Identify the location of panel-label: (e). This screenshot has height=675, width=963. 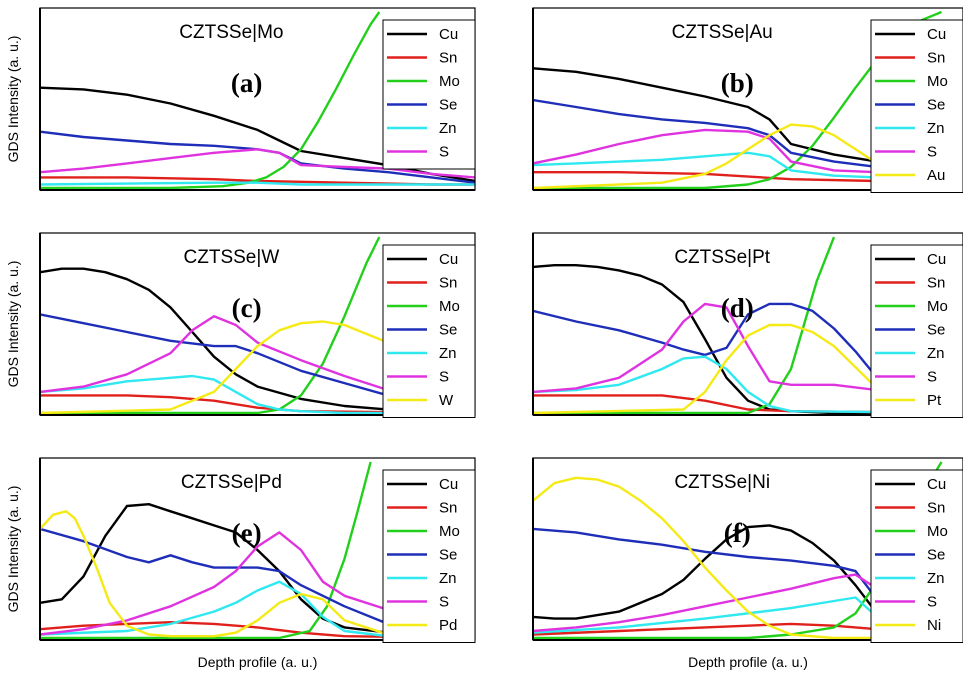
(247, 533).